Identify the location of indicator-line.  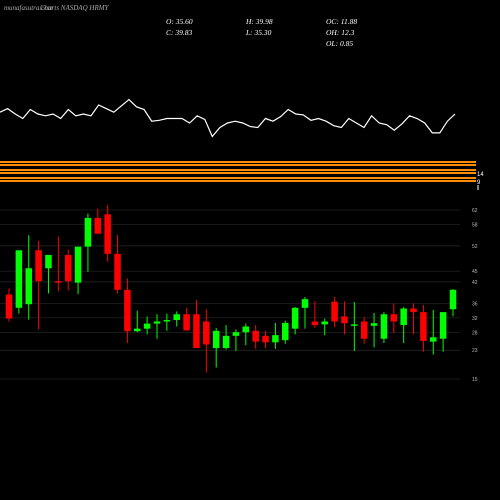
(228, 118).